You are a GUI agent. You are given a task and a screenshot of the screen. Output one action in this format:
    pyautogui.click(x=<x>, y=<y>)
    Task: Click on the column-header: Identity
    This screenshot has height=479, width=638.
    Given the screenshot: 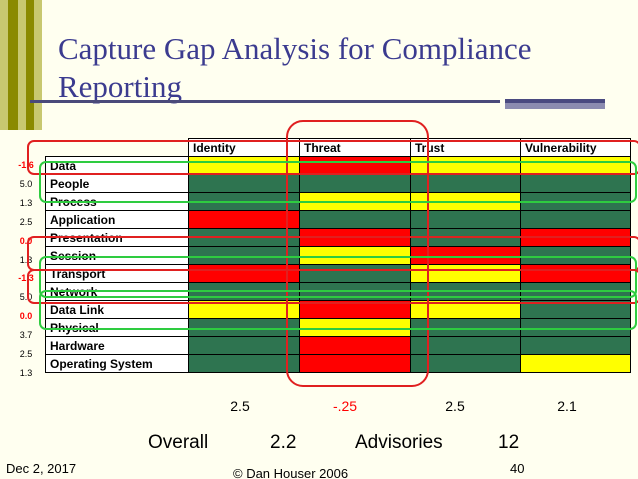 What is the action you would take?
    pyautogui.click(x=244, y=147)
    